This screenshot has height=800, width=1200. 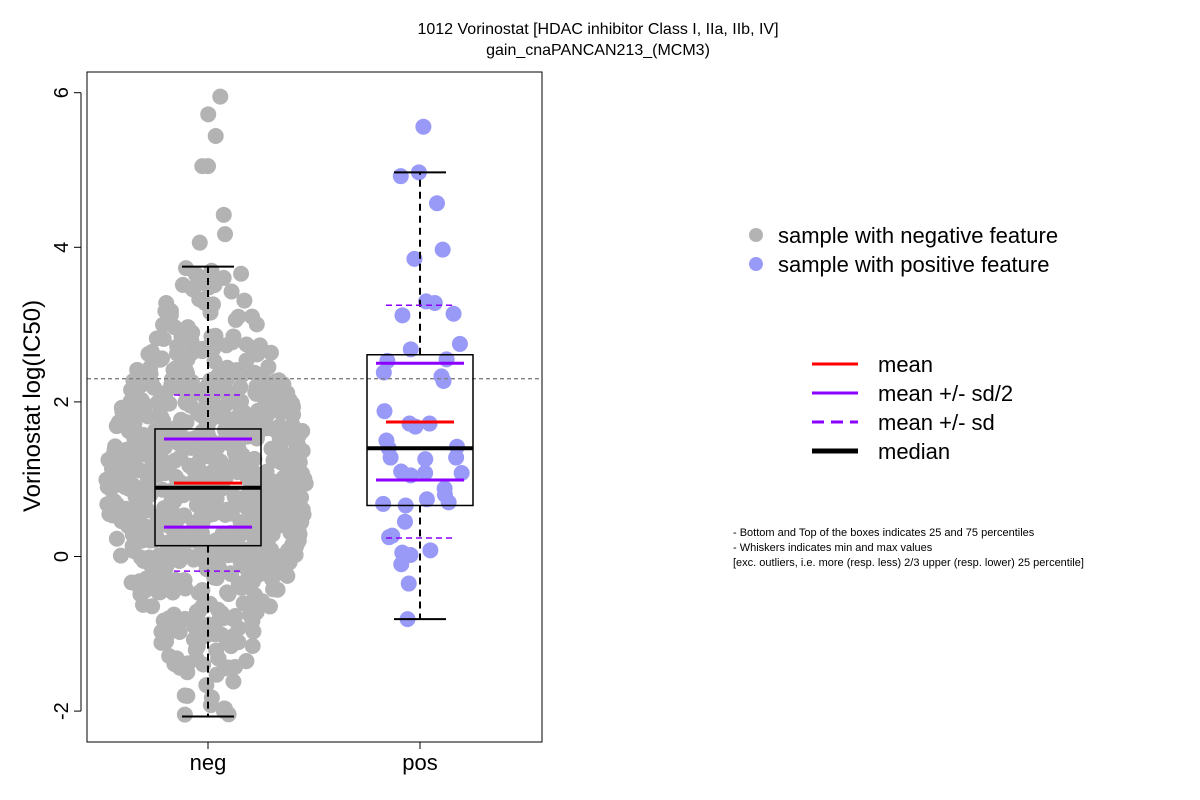 I want to click on y-tick-label: 6, so click(x=62, y=92).